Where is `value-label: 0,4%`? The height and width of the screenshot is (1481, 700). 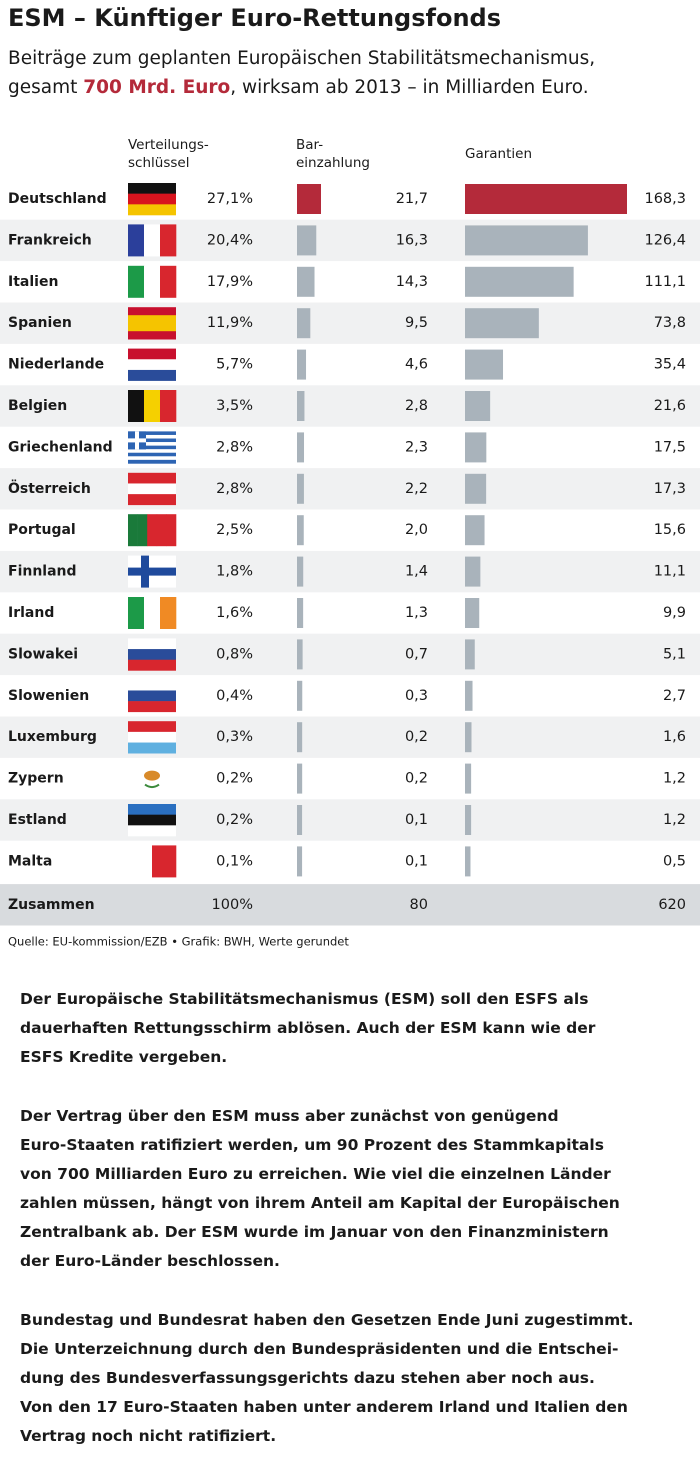
value-label: 0,4% is located at coordinates (234, 696).